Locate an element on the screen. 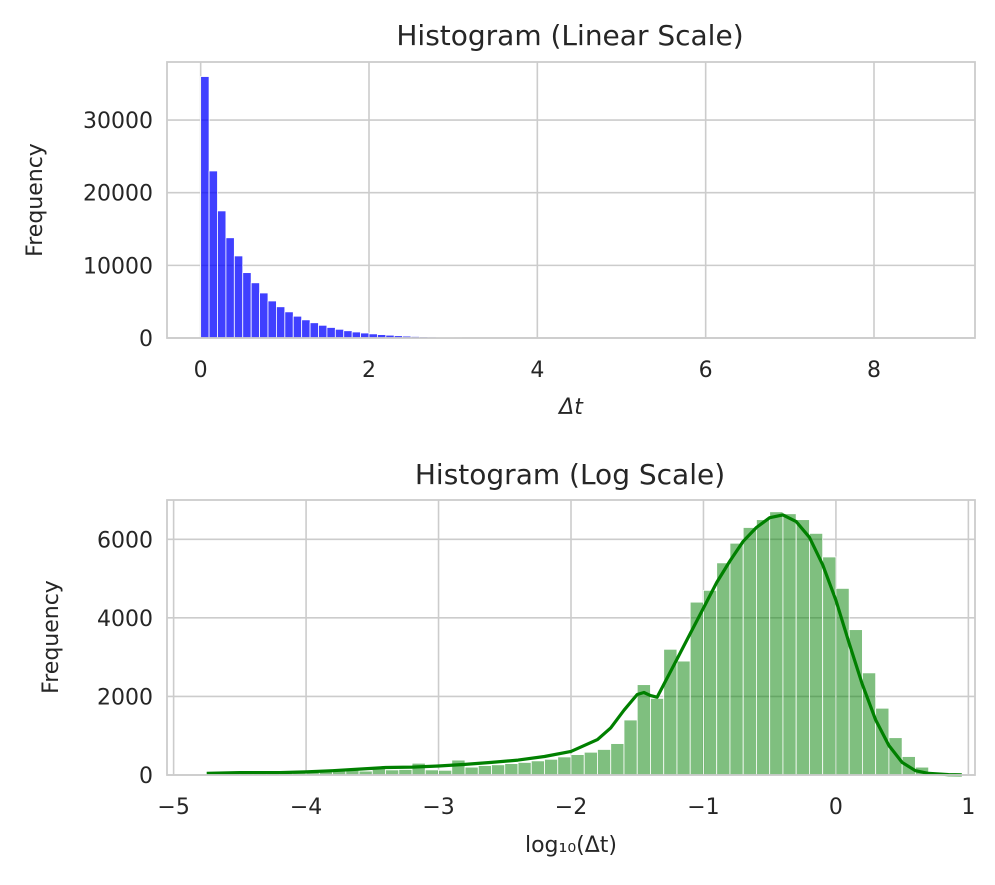  y-tick-label: 30000 is located at coordinates (118, 121).